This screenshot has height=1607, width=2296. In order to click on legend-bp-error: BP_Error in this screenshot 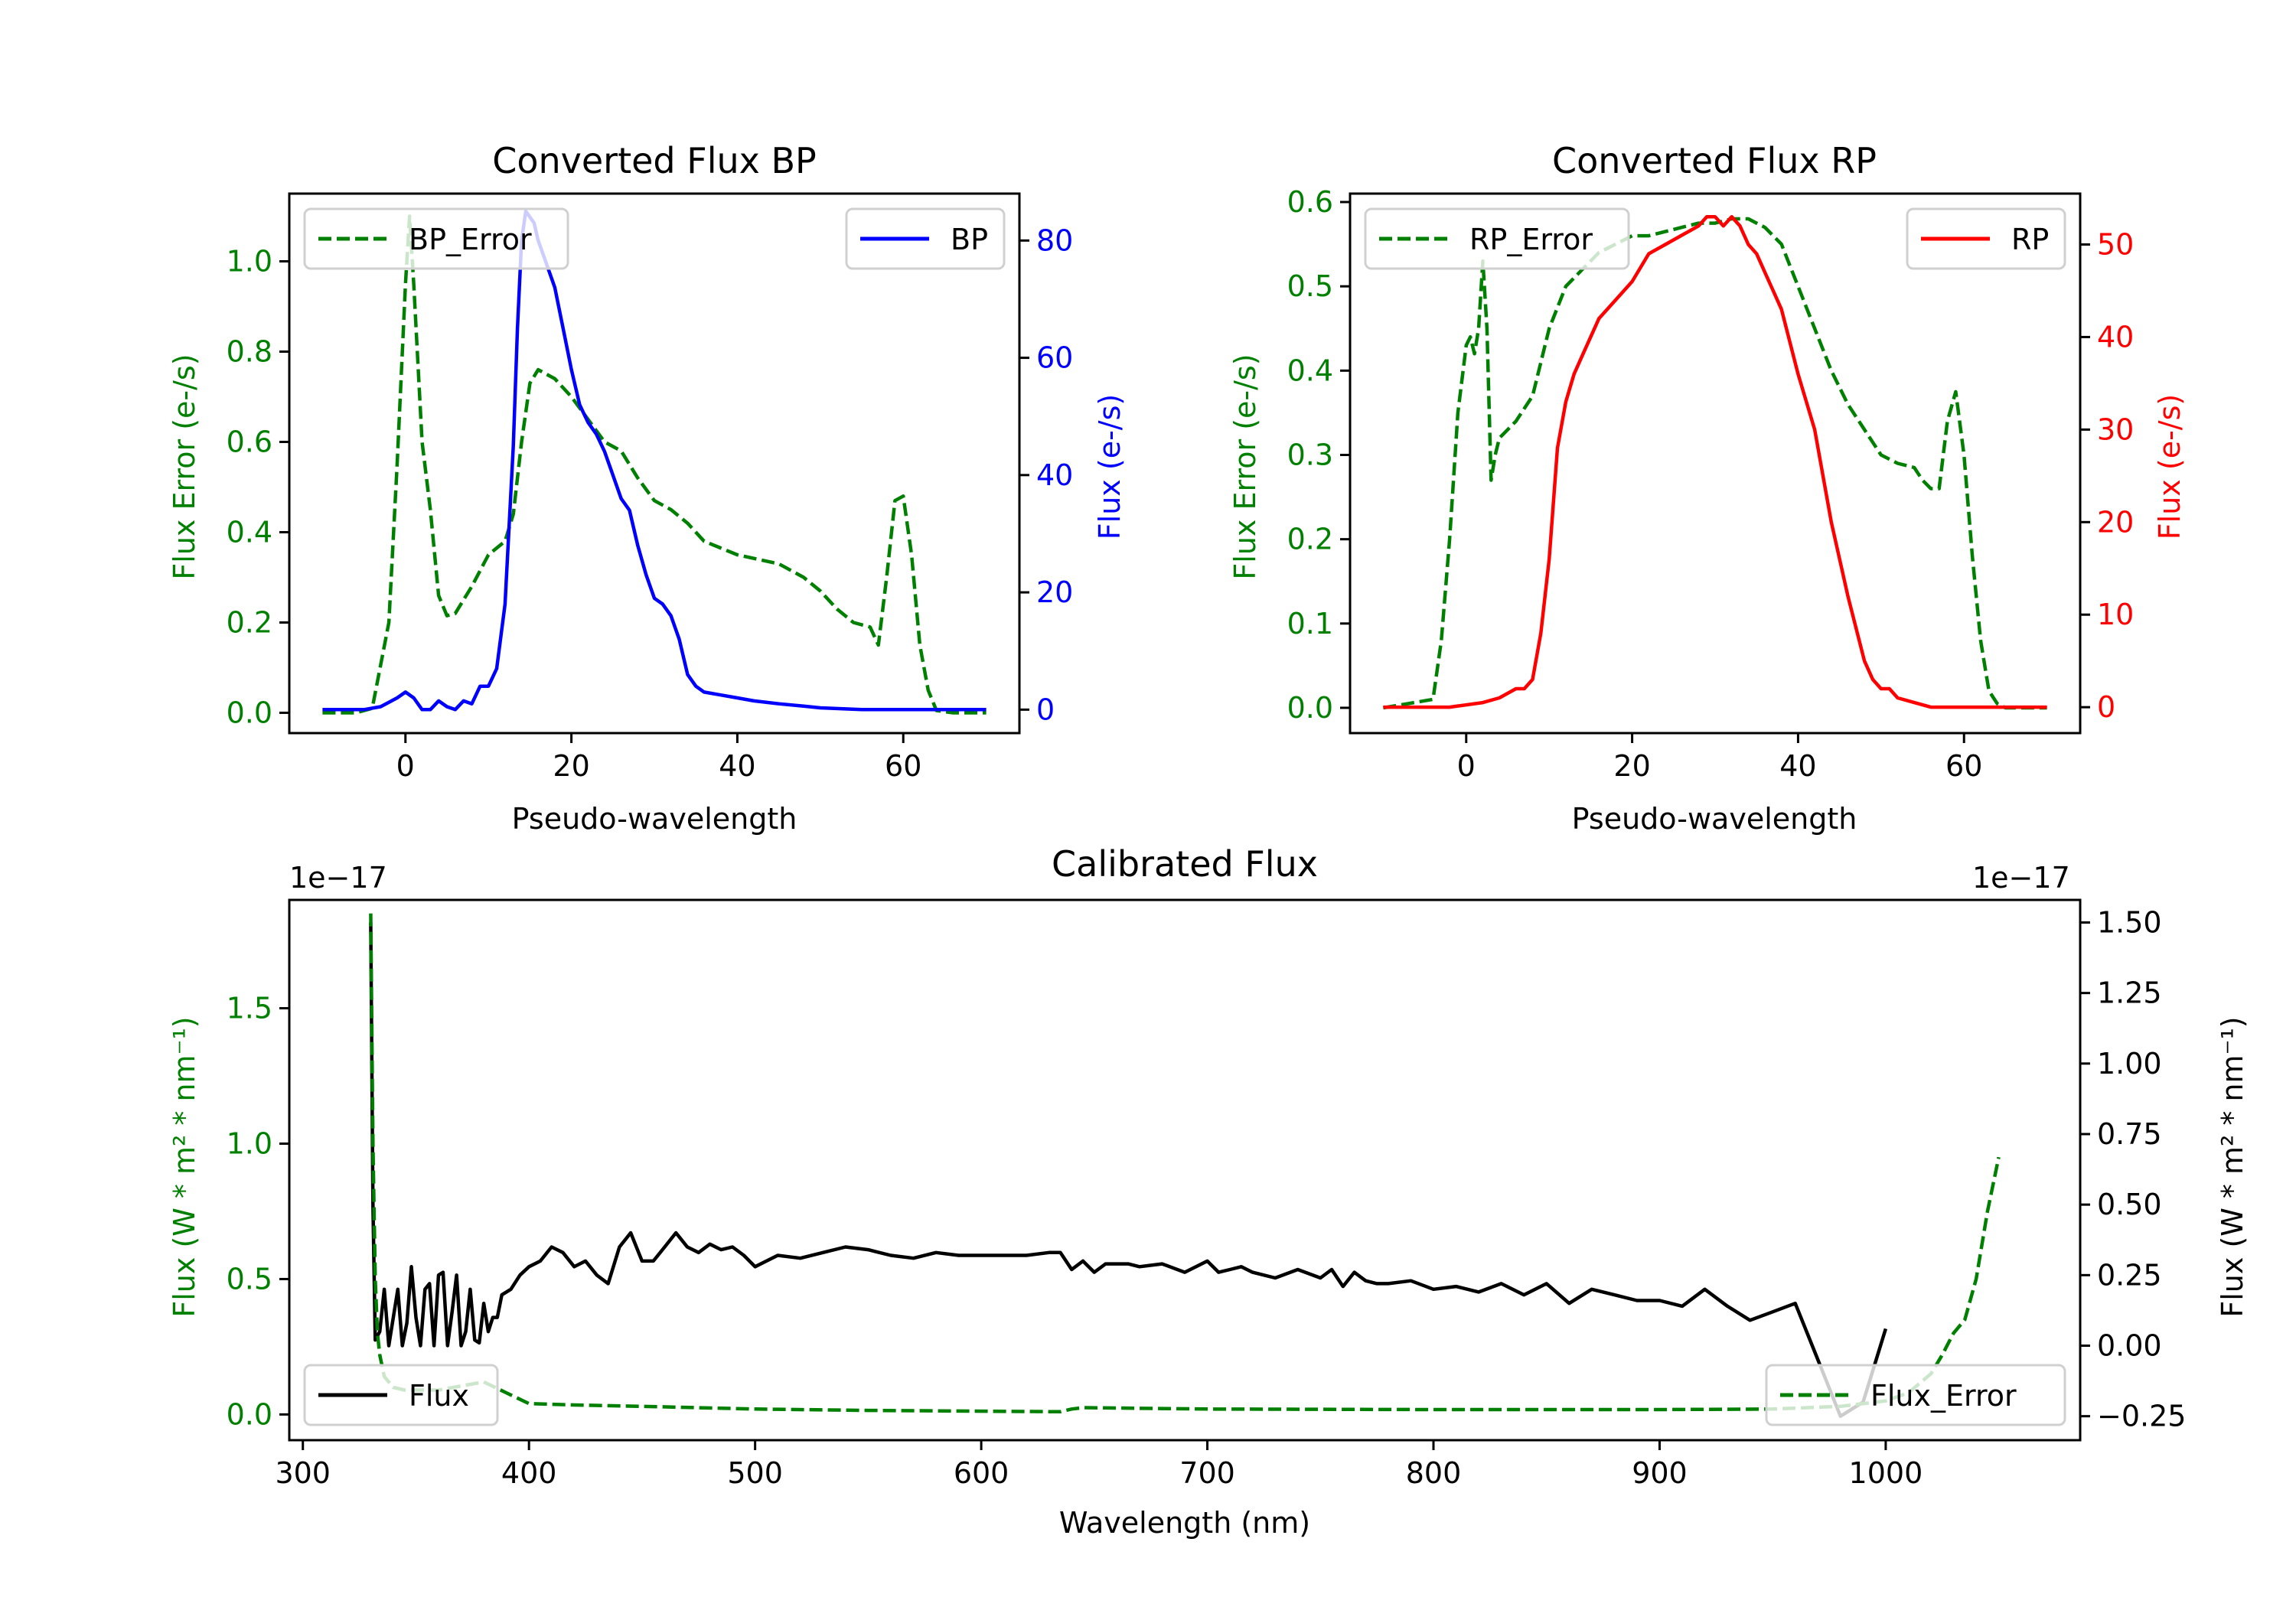, I will do `click(436, 239)`.